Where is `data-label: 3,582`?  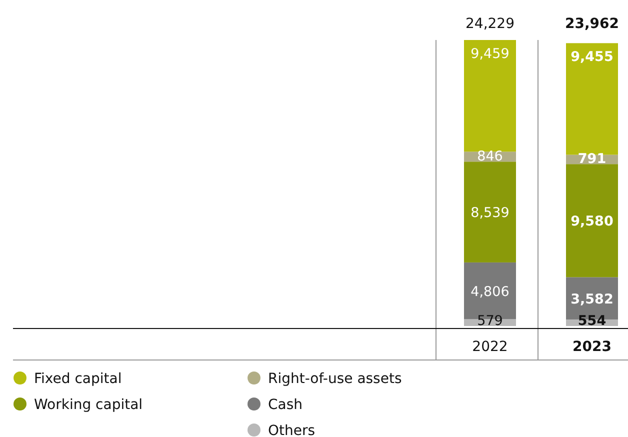
data-label: 3,582 is located at coordinates (592, 299).